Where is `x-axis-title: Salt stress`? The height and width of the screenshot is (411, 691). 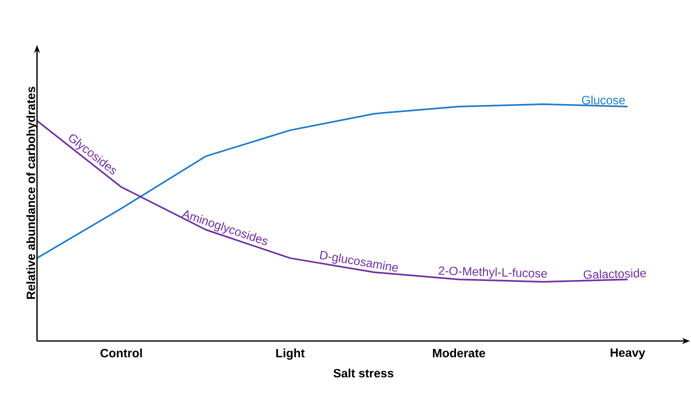
x-axis-title: Salt stress is located at coordinates (364, 373).